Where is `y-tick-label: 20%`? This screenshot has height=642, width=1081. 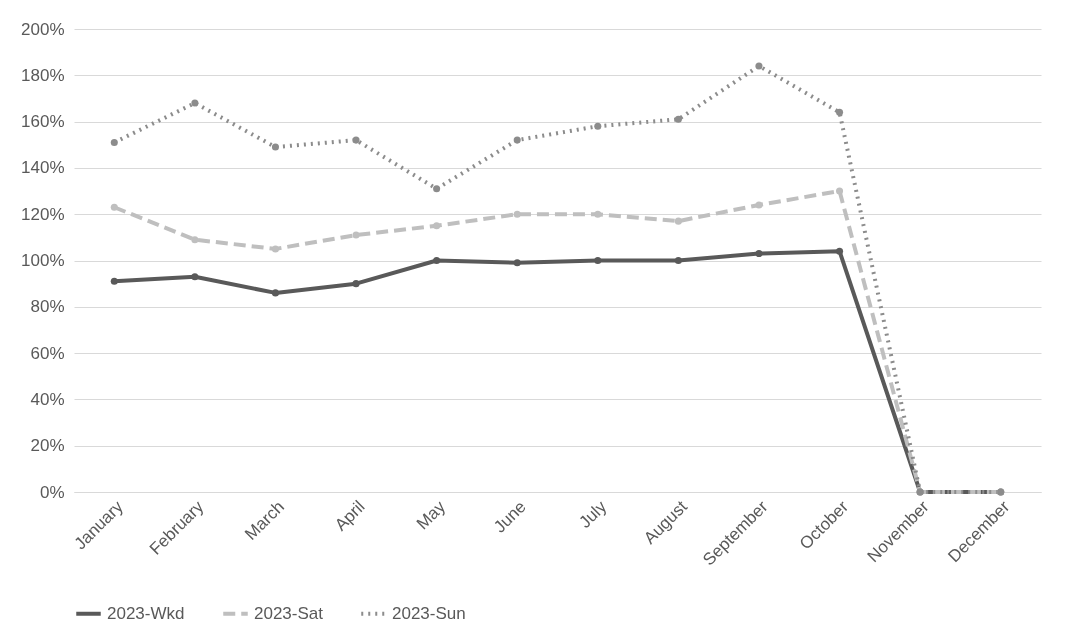 y-tick-label: 20% is located at coordinates (47, 446).